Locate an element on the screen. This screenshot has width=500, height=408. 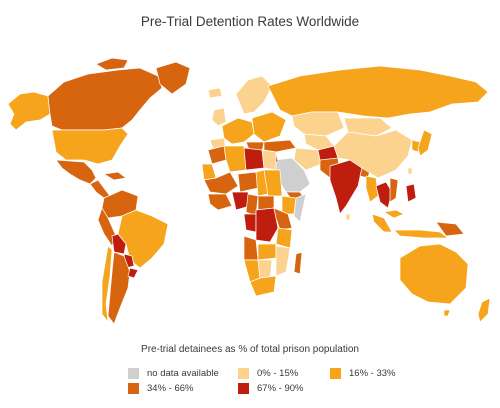
region-sri-lanka is located at coordinates (348, 217).